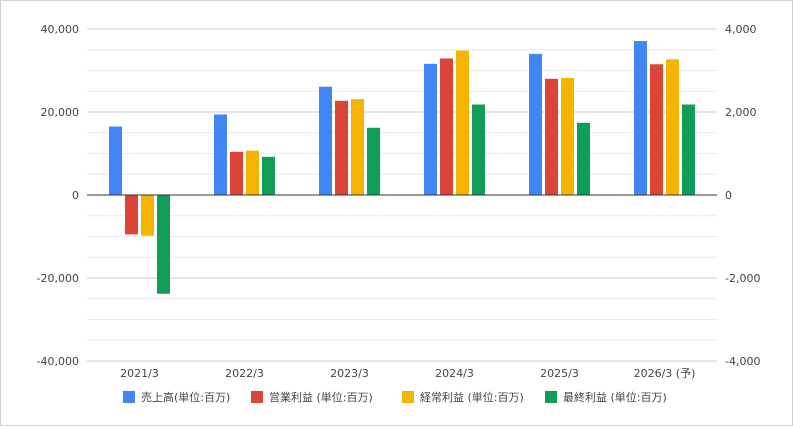 This screenshot has height=427, width=793. What do you see at coordinates (139, 373) in the screenshot?
I see `x-tick-label: 2021/3` at bounding box center [139, 373].